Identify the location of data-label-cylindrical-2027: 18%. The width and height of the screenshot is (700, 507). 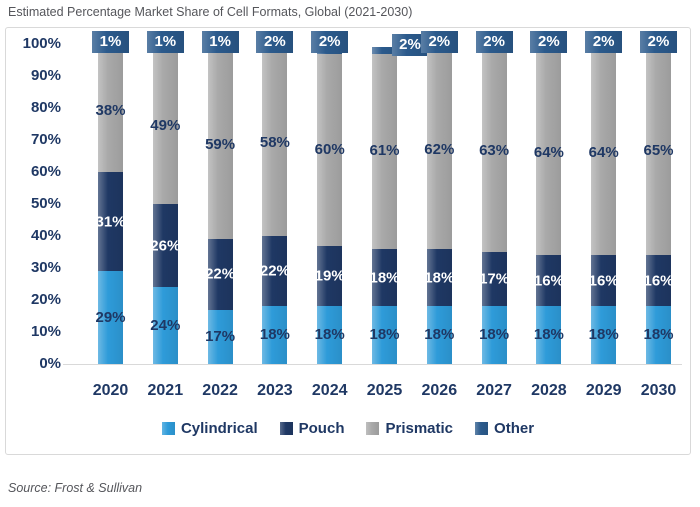
(494, 335).